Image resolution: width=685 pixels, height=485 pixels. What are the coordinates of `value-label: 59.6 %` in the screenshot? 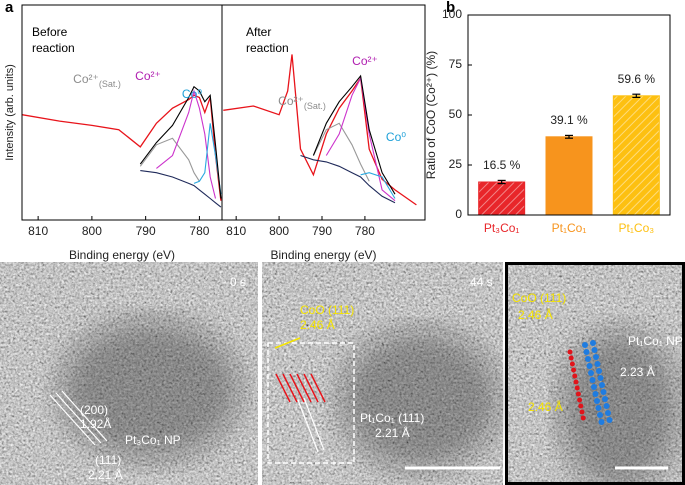 It's located at (637, 79).